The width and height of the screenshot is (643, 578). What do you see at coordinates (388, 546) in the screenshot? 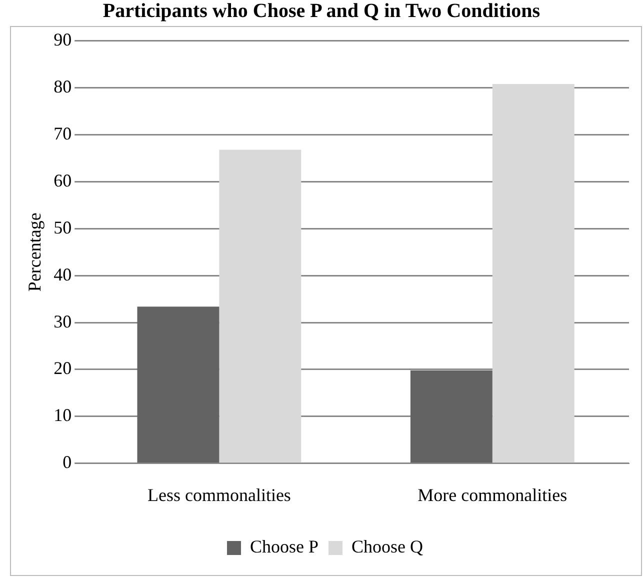
I see `legend-label: Choose Q` at bounding box center [388, 546].